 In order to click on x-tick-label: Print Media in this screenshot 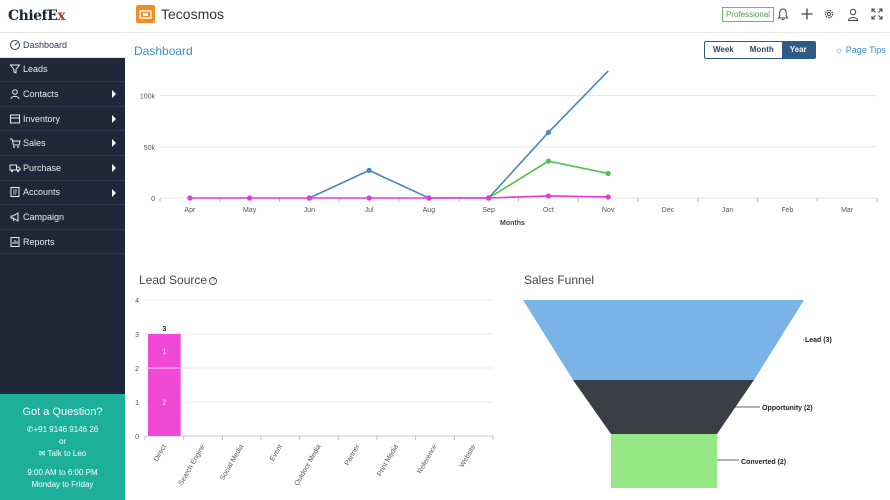, I will do `click(388, 460)`.